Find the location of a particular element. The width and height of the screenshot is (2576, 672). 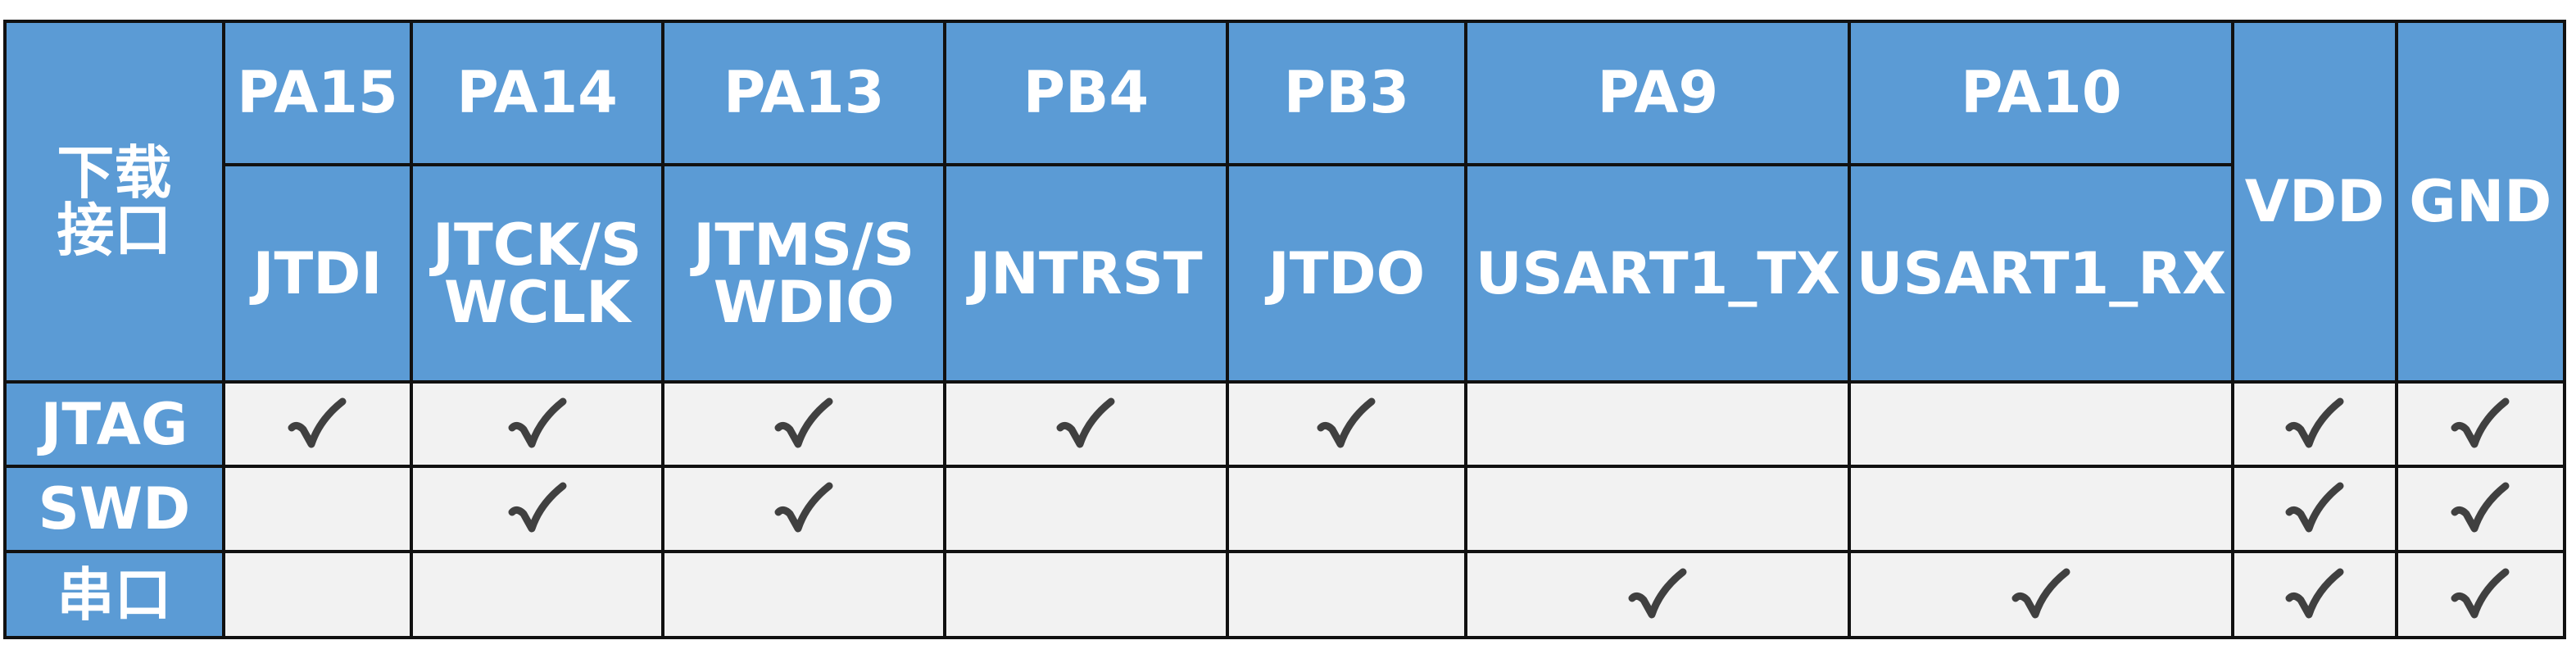

pin-header-pa15: PA15 is located at coordinates (317, 93).